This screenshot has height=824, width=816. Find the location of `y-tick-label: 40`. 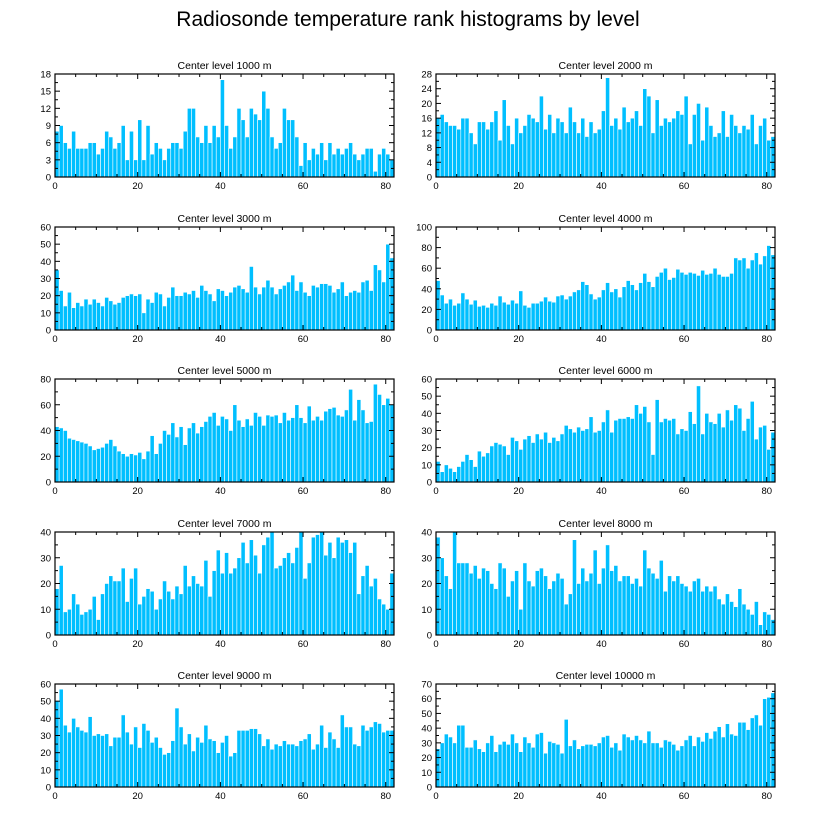

y-tick-label: 40 is located at coordinates (426, 533).